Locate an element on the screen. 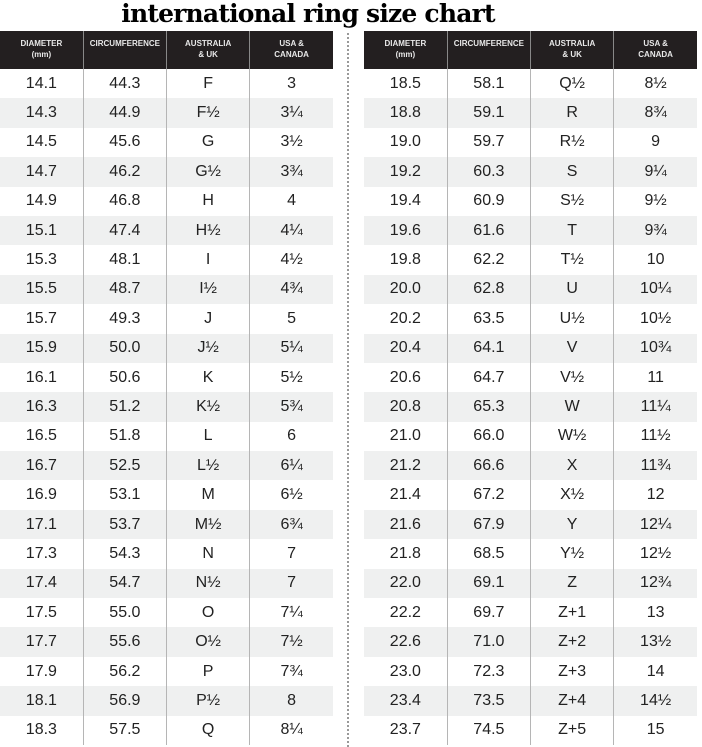 Image resolution: width=702 pixels, height=747 pixels. cell-usa-canada: 3¾ is located at coordinates (291, 172).